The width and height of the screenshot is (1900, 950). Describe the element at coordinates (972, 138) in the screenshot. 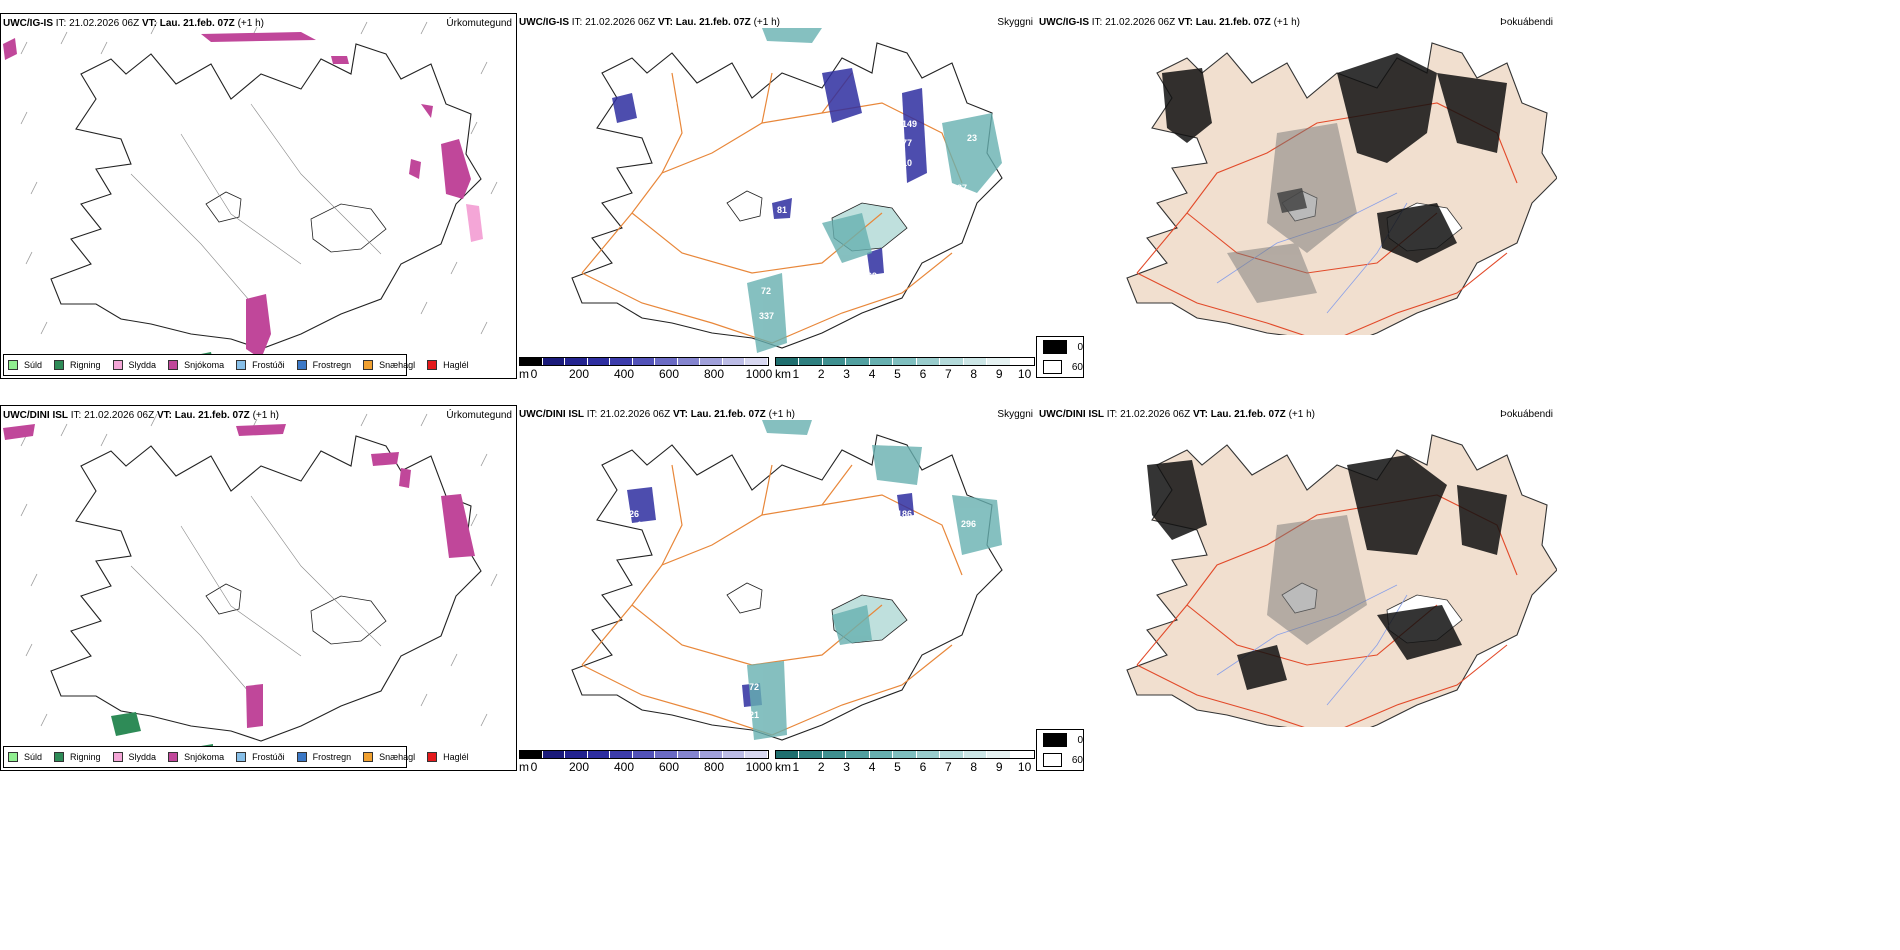

I see `value-label: 23` at that location.